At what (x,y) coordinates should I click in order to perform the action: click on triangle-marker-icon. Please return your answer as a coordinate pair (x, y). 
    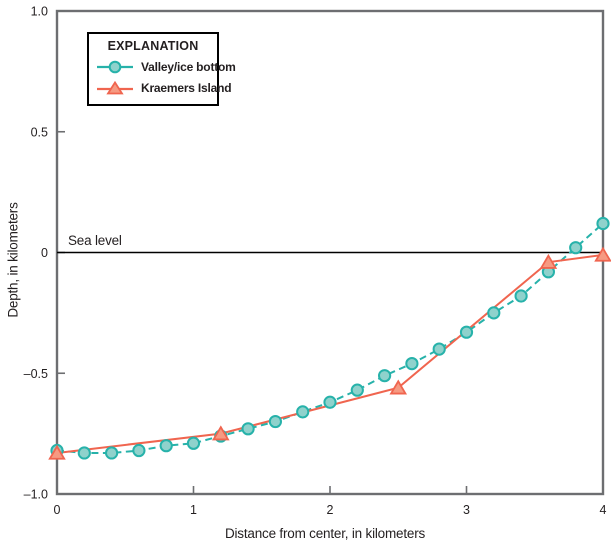
    Looking at the image, I should click on (115, 87).